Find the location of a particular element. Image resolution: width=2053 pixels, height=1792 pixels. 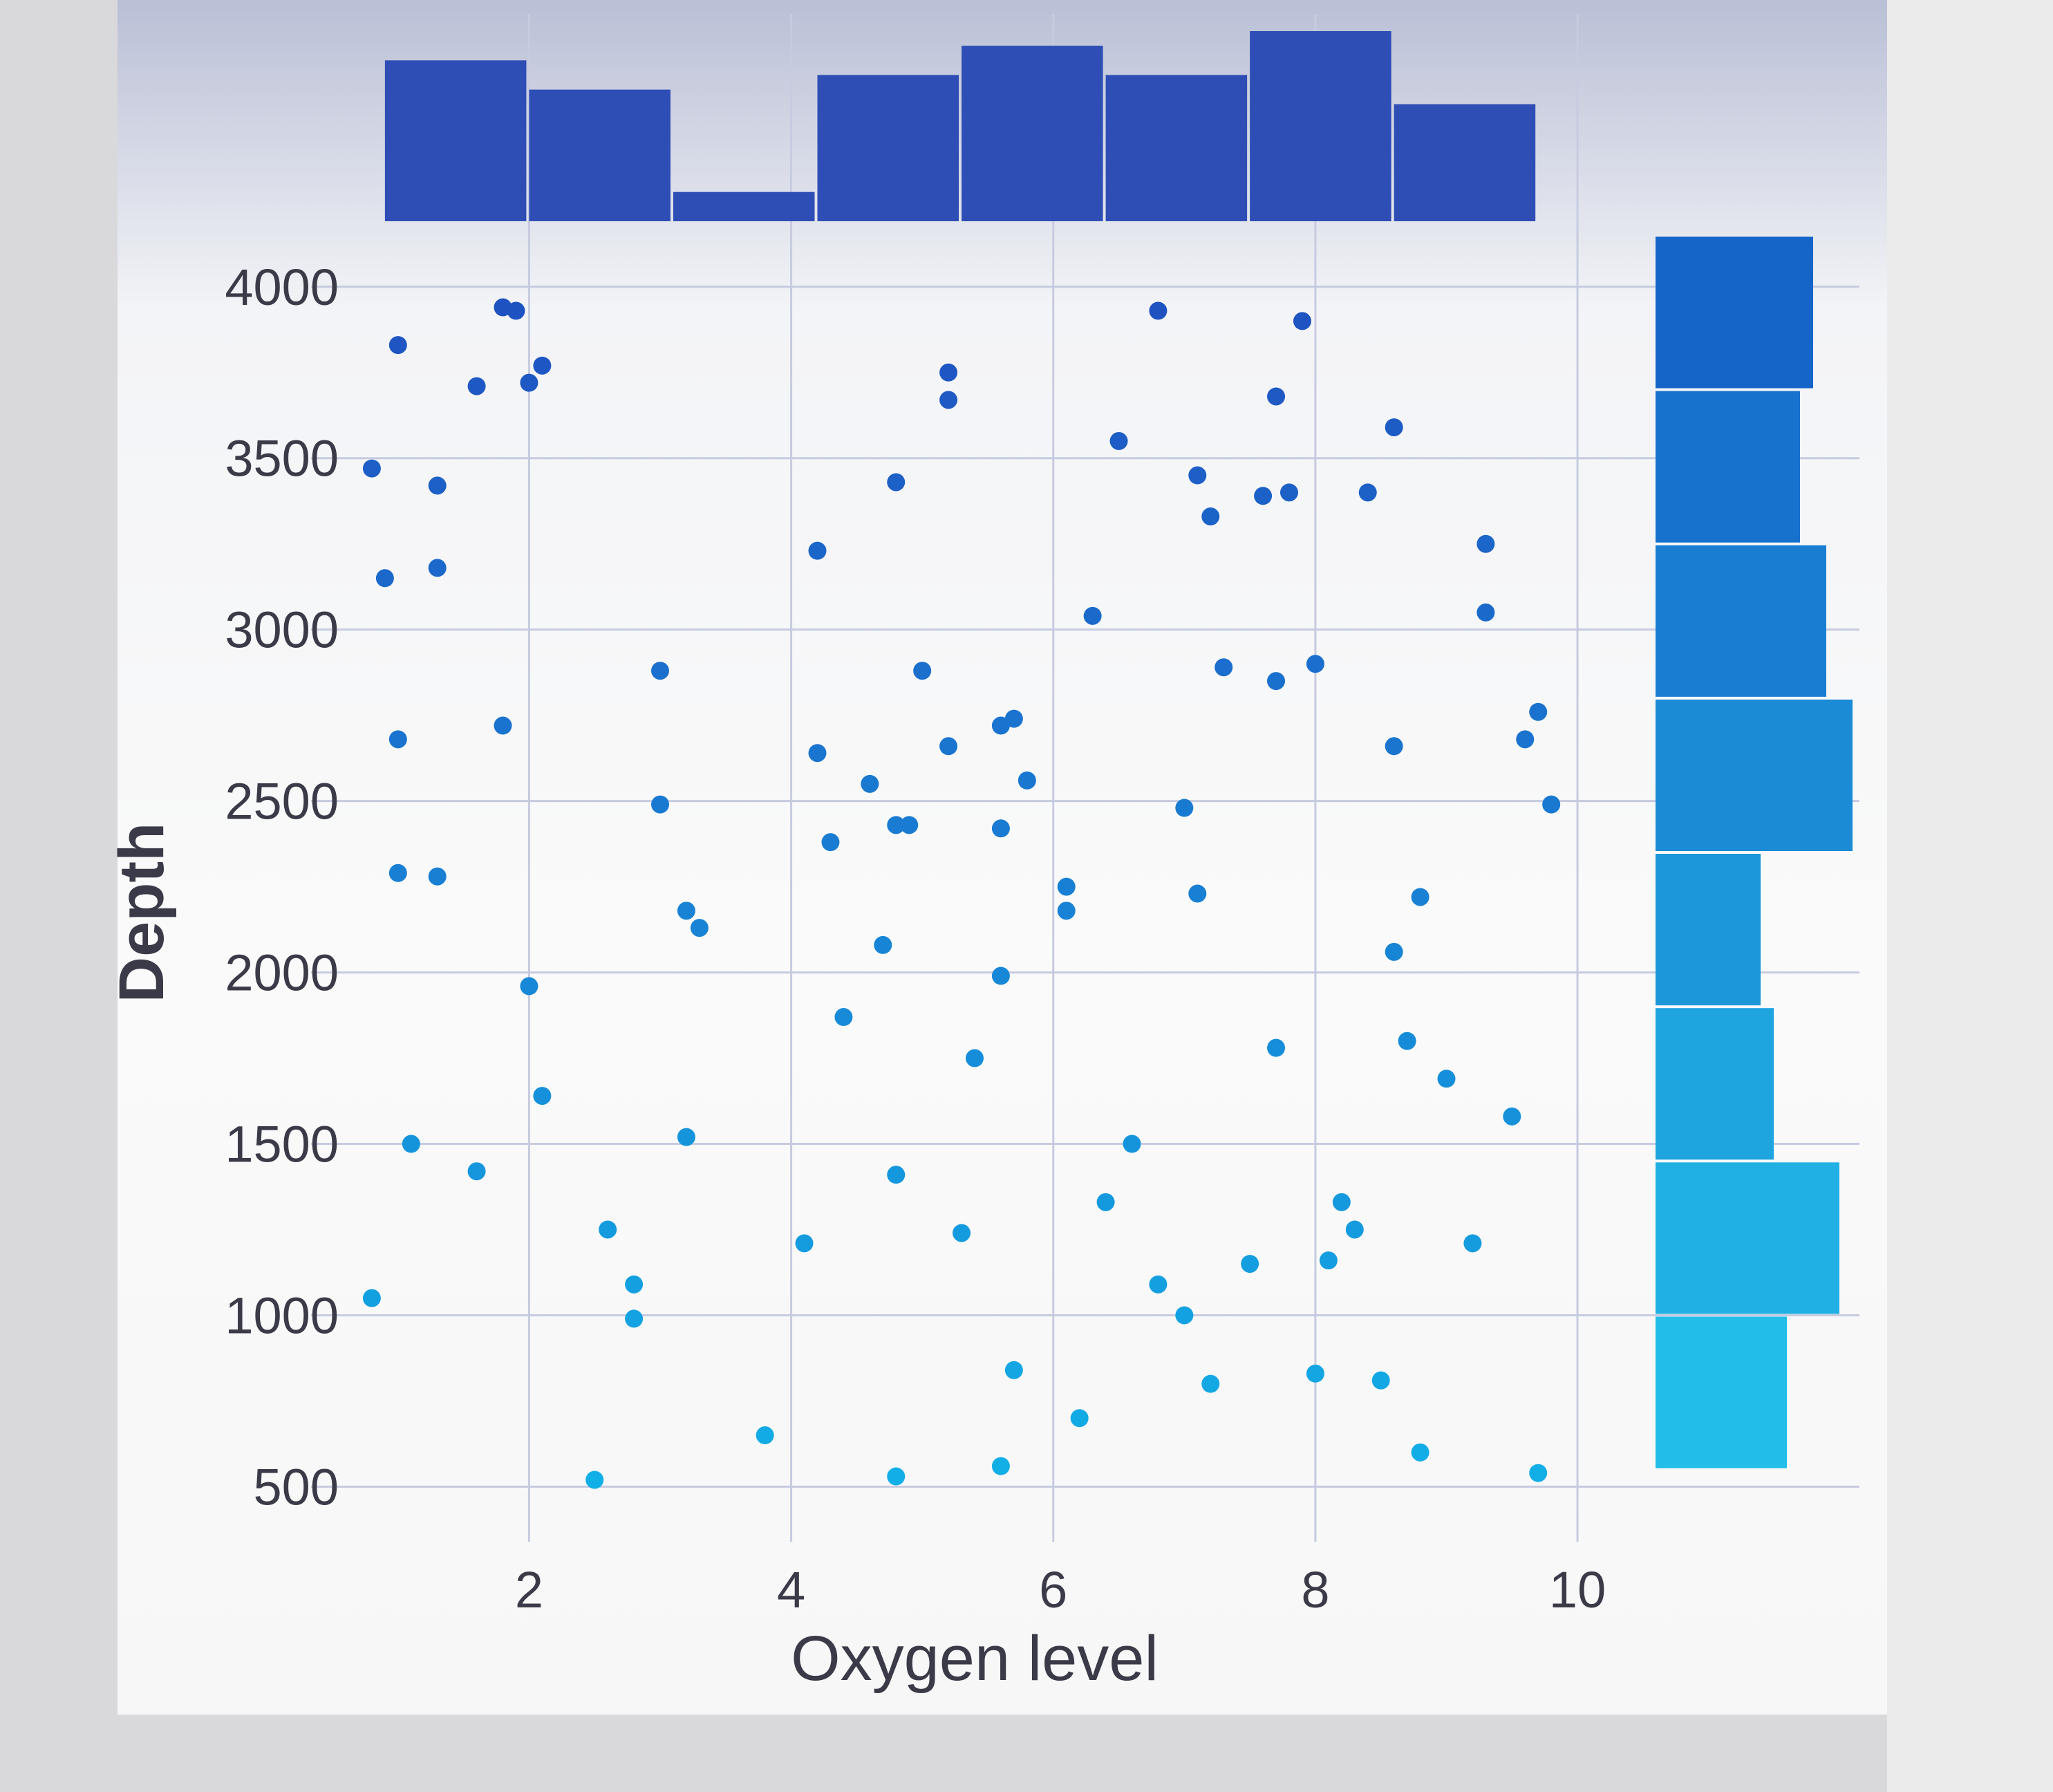

x-axis-label: Oxygen level is located at coordinates (975, 1658).